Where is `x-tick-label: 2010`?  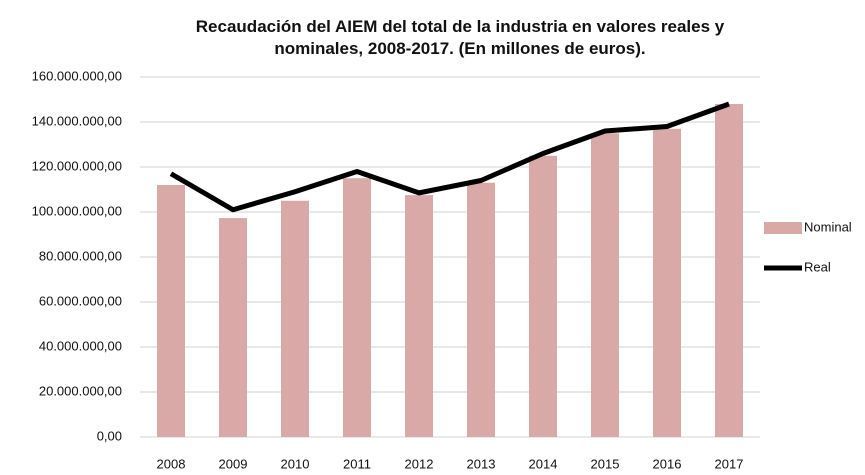
x-tick-label: 2010 is located at coordinates (295, 463).